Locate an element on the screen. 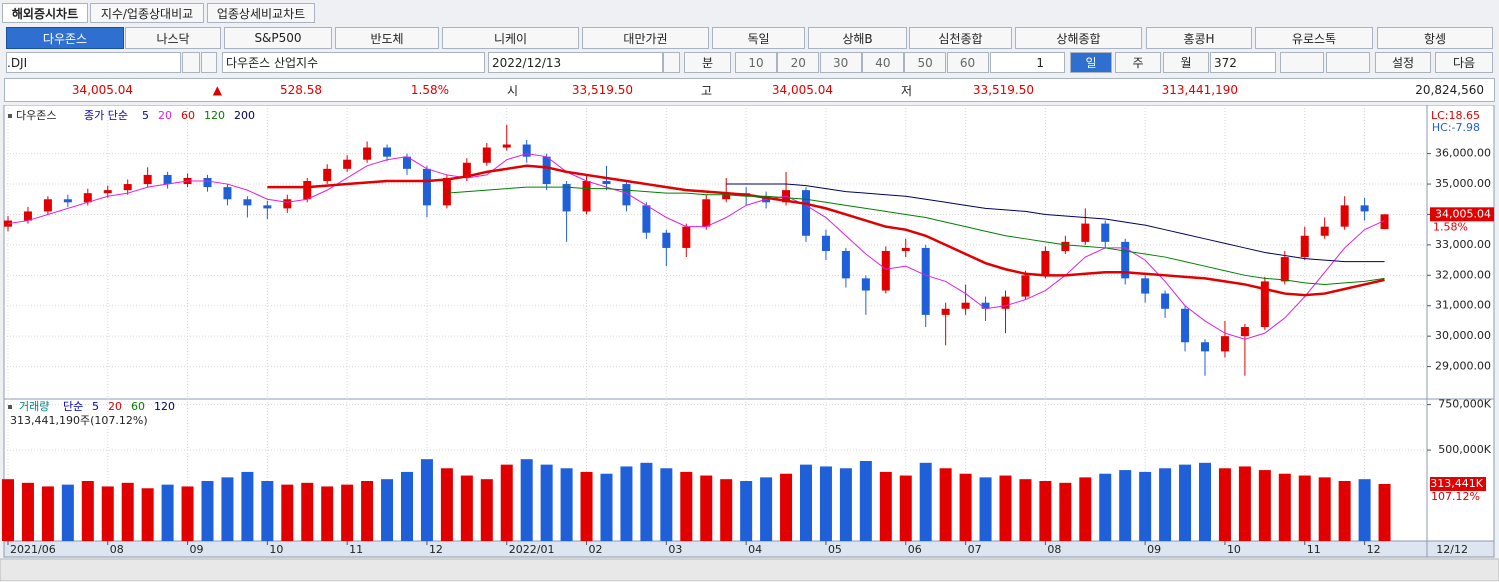 This screenshot has height=582, width=1499. minute-option: 60 is located at coordinates (967, 62).